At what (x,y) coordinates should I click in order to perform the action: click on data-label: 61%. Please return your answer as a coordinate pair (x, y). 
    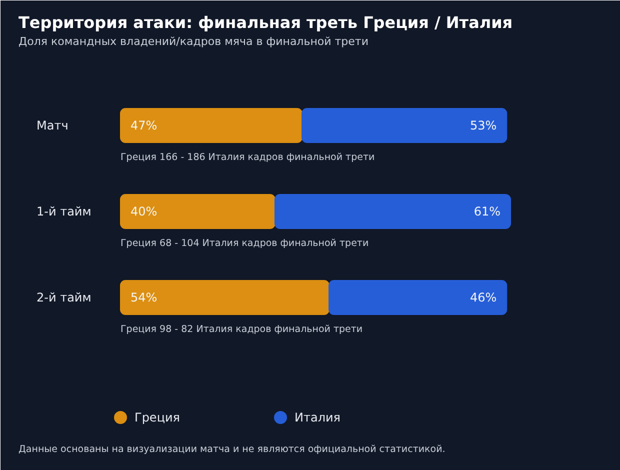
    Looking at the image, I should click on (487, 211).